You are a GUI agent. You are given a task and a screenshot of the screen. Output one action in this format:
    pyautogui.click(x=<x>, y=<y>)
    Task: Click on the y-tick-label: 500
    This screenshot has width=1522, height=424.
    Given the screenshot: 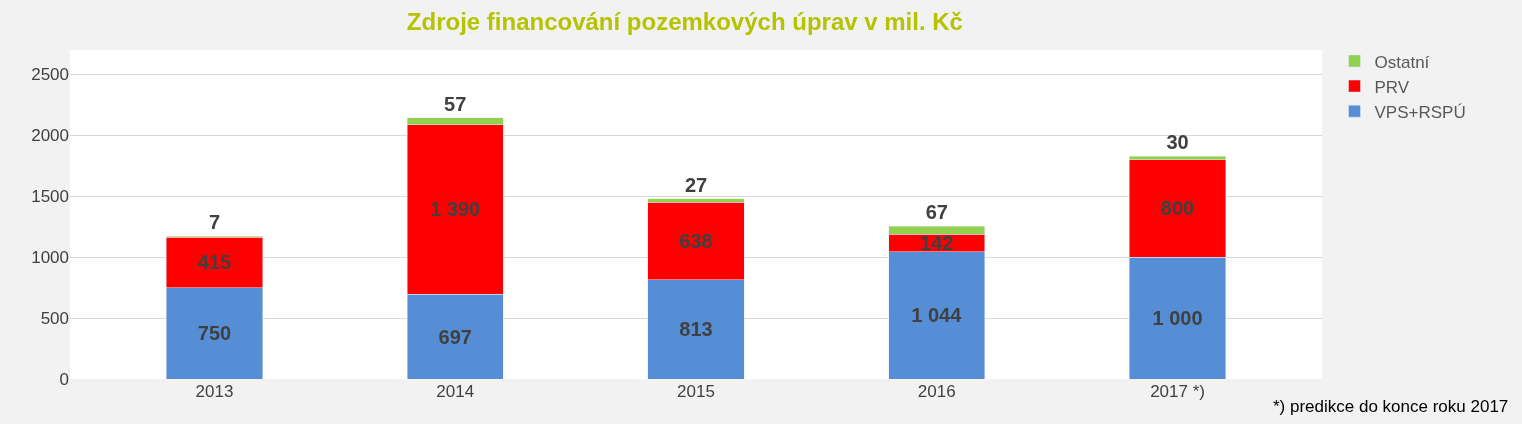 What is the action you would take?
    pyautogui.click(x=54, y=319)
    